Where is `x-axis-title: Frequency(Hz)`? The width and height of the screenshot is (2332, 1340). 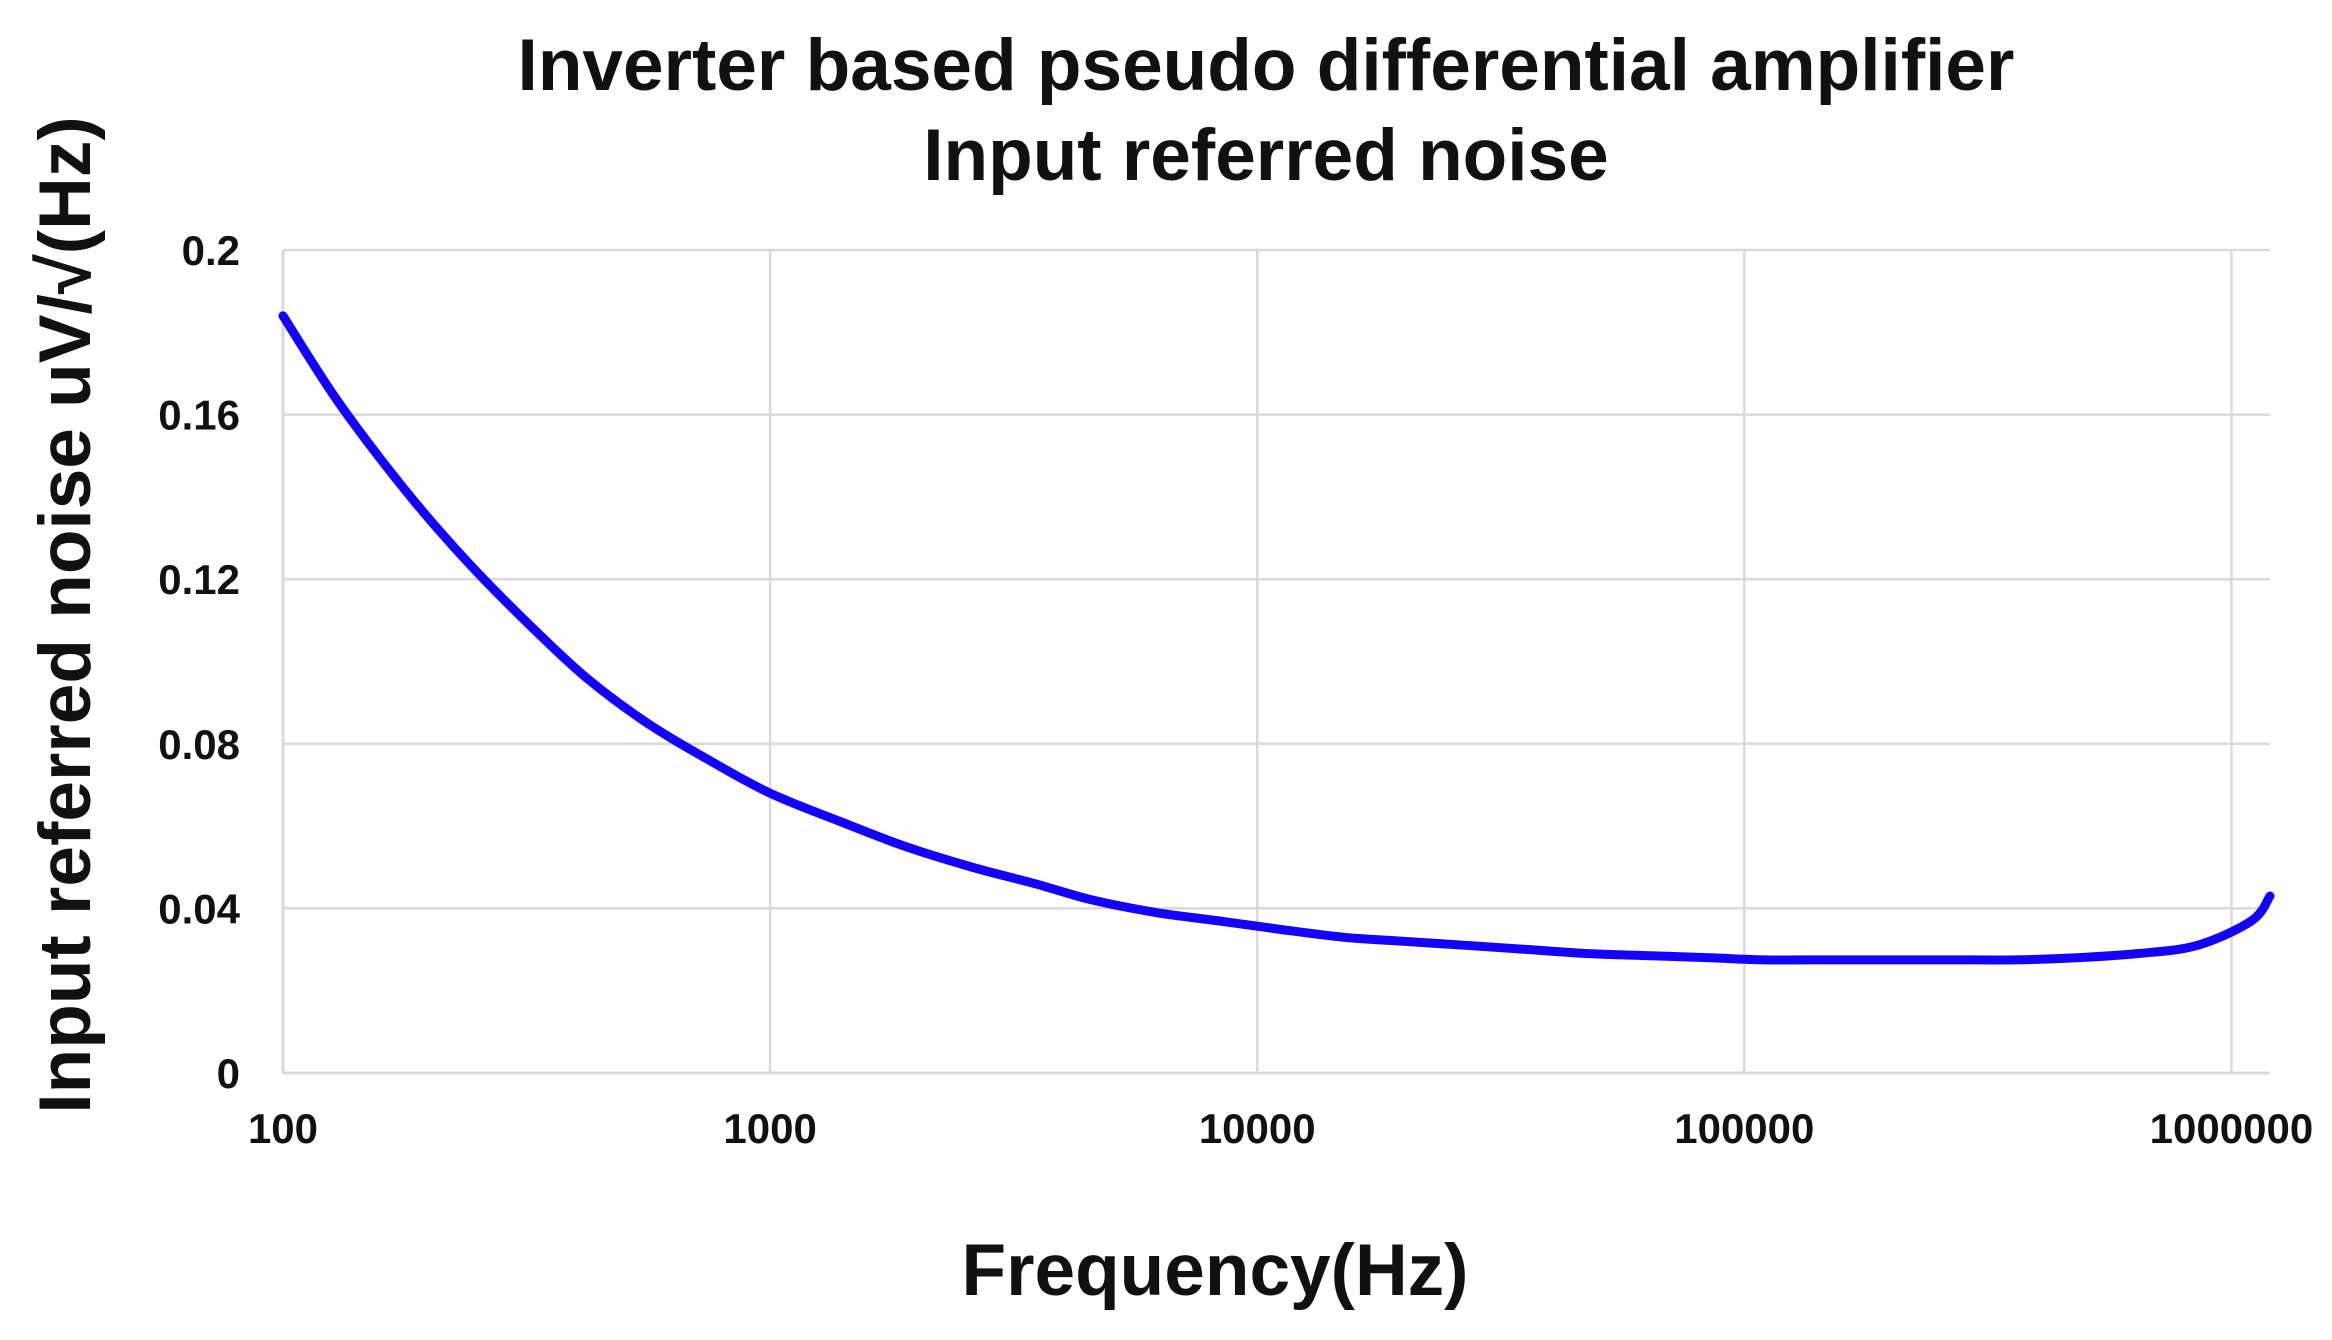
x-axis-title: Frequency(Hz) is located at coordinates (1214, 1270).